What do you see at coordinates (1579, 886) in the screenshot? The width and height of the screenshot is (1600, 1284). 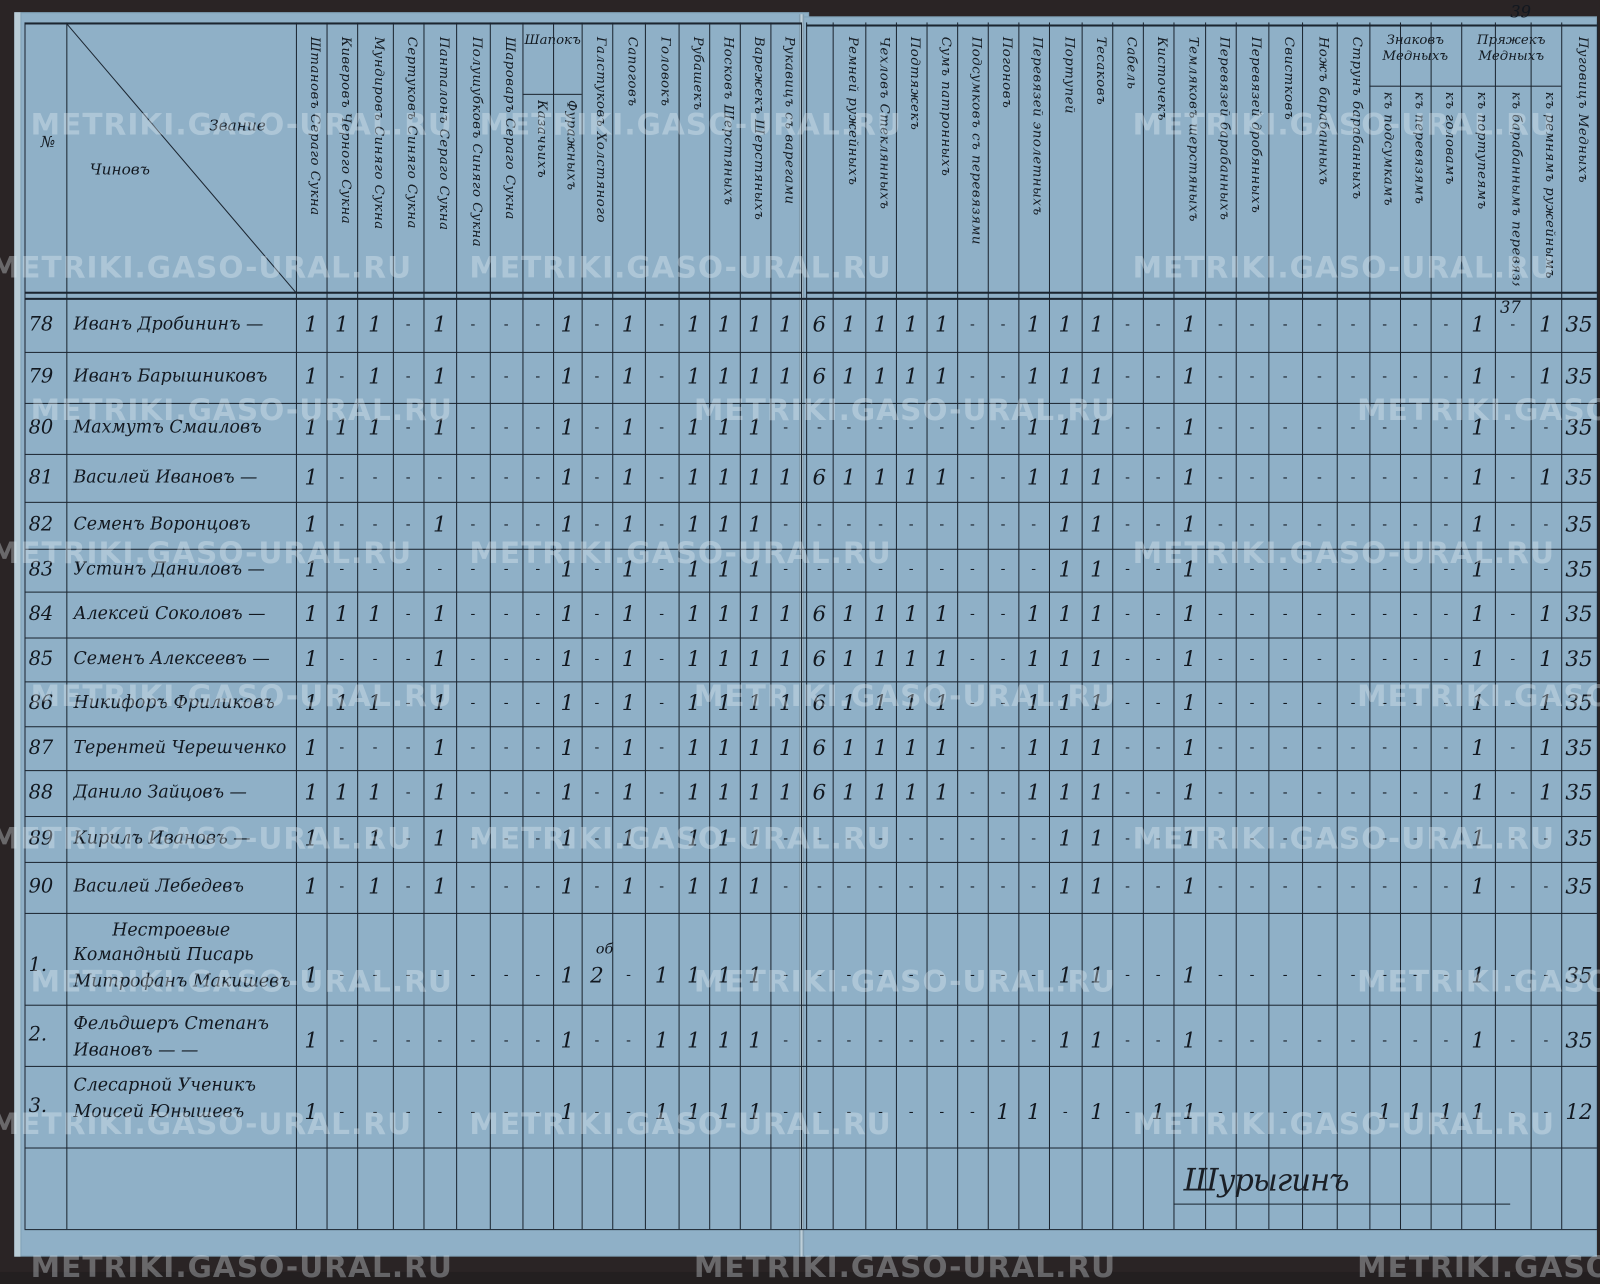 I see `cell-value: 35` at bounding box center [1579, 886].